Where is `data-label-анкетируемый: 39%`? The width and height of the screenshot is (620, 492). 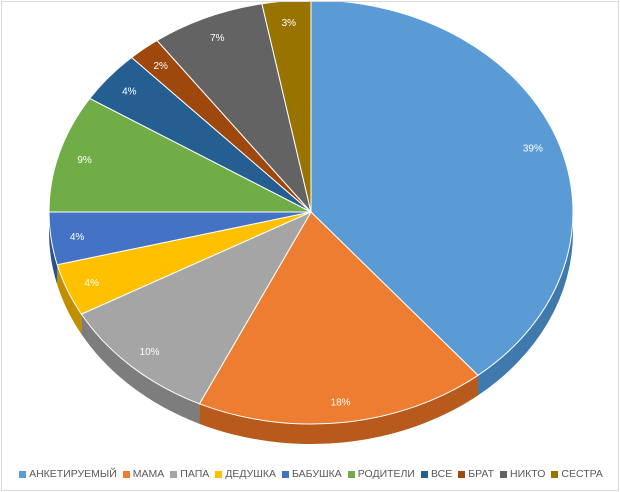
data-label-анкетируемый: 39% is located at coordinates (533, 148).